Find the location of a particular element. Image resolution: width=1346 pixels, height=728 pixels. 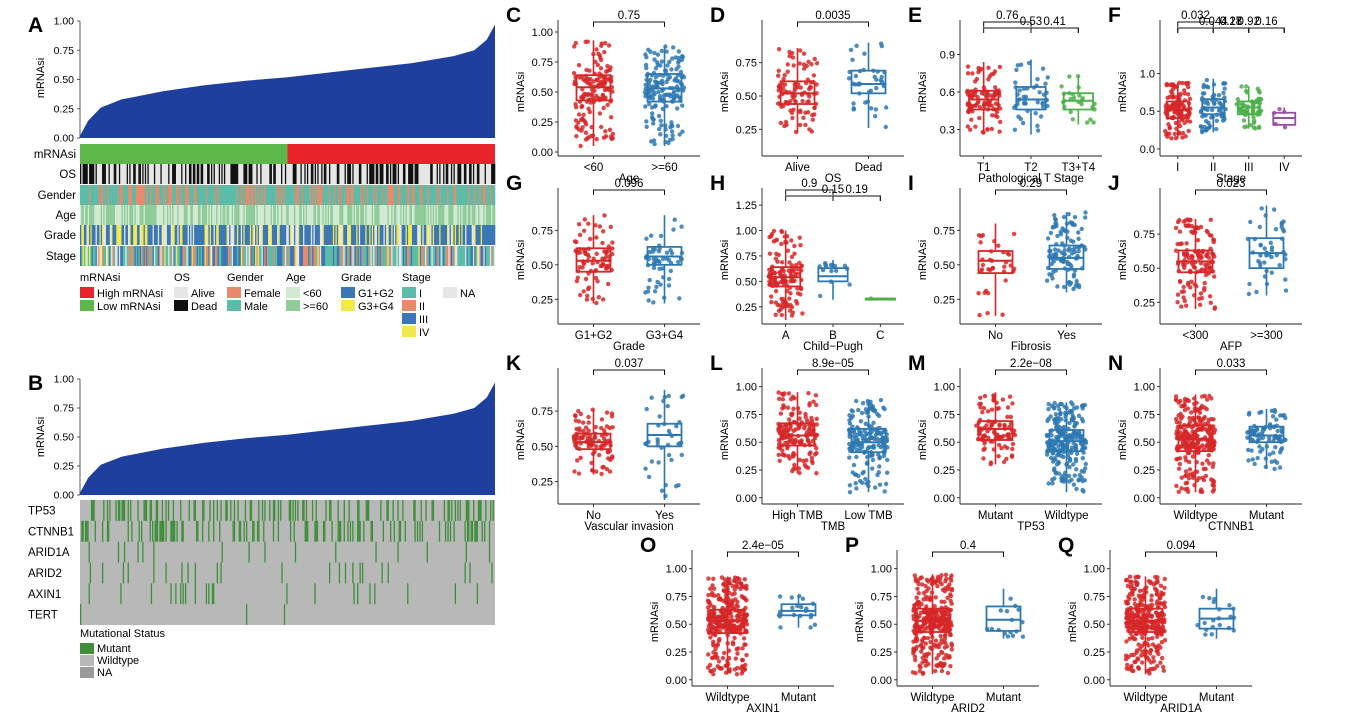

ytick-label: 0.25 is located at coordinates (1144, 471).